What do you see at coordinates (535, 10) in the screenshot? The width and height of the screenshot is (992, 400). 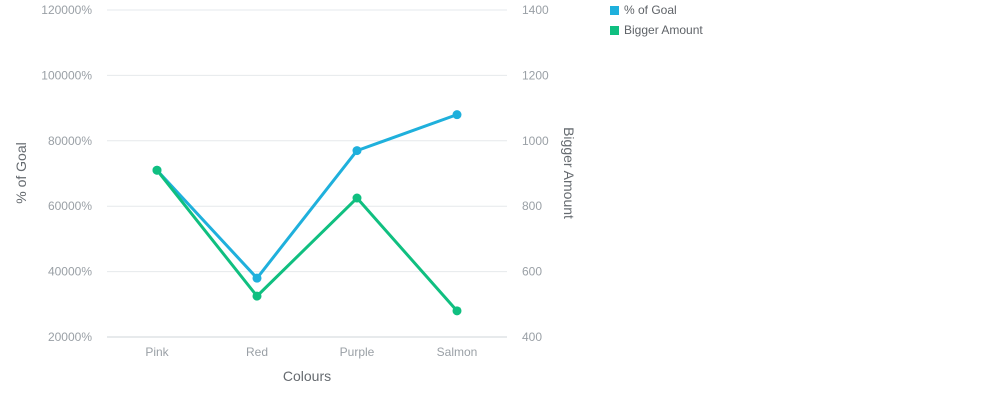 I see `right-tick-label: 1400` at bounding box center [535, 10].